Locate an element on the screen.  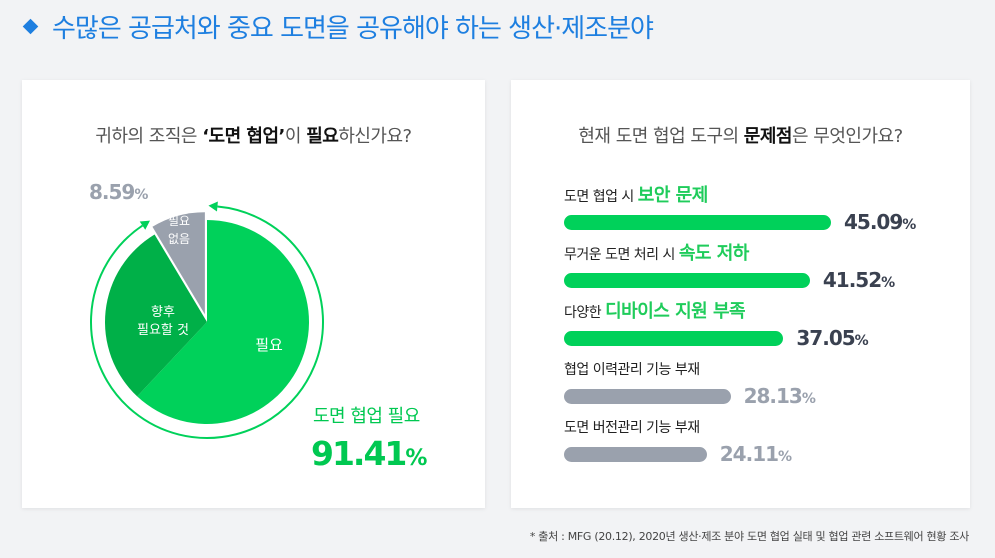
bar-label-prefix: 도면 협업 시 is located at coordinates (601, 197).